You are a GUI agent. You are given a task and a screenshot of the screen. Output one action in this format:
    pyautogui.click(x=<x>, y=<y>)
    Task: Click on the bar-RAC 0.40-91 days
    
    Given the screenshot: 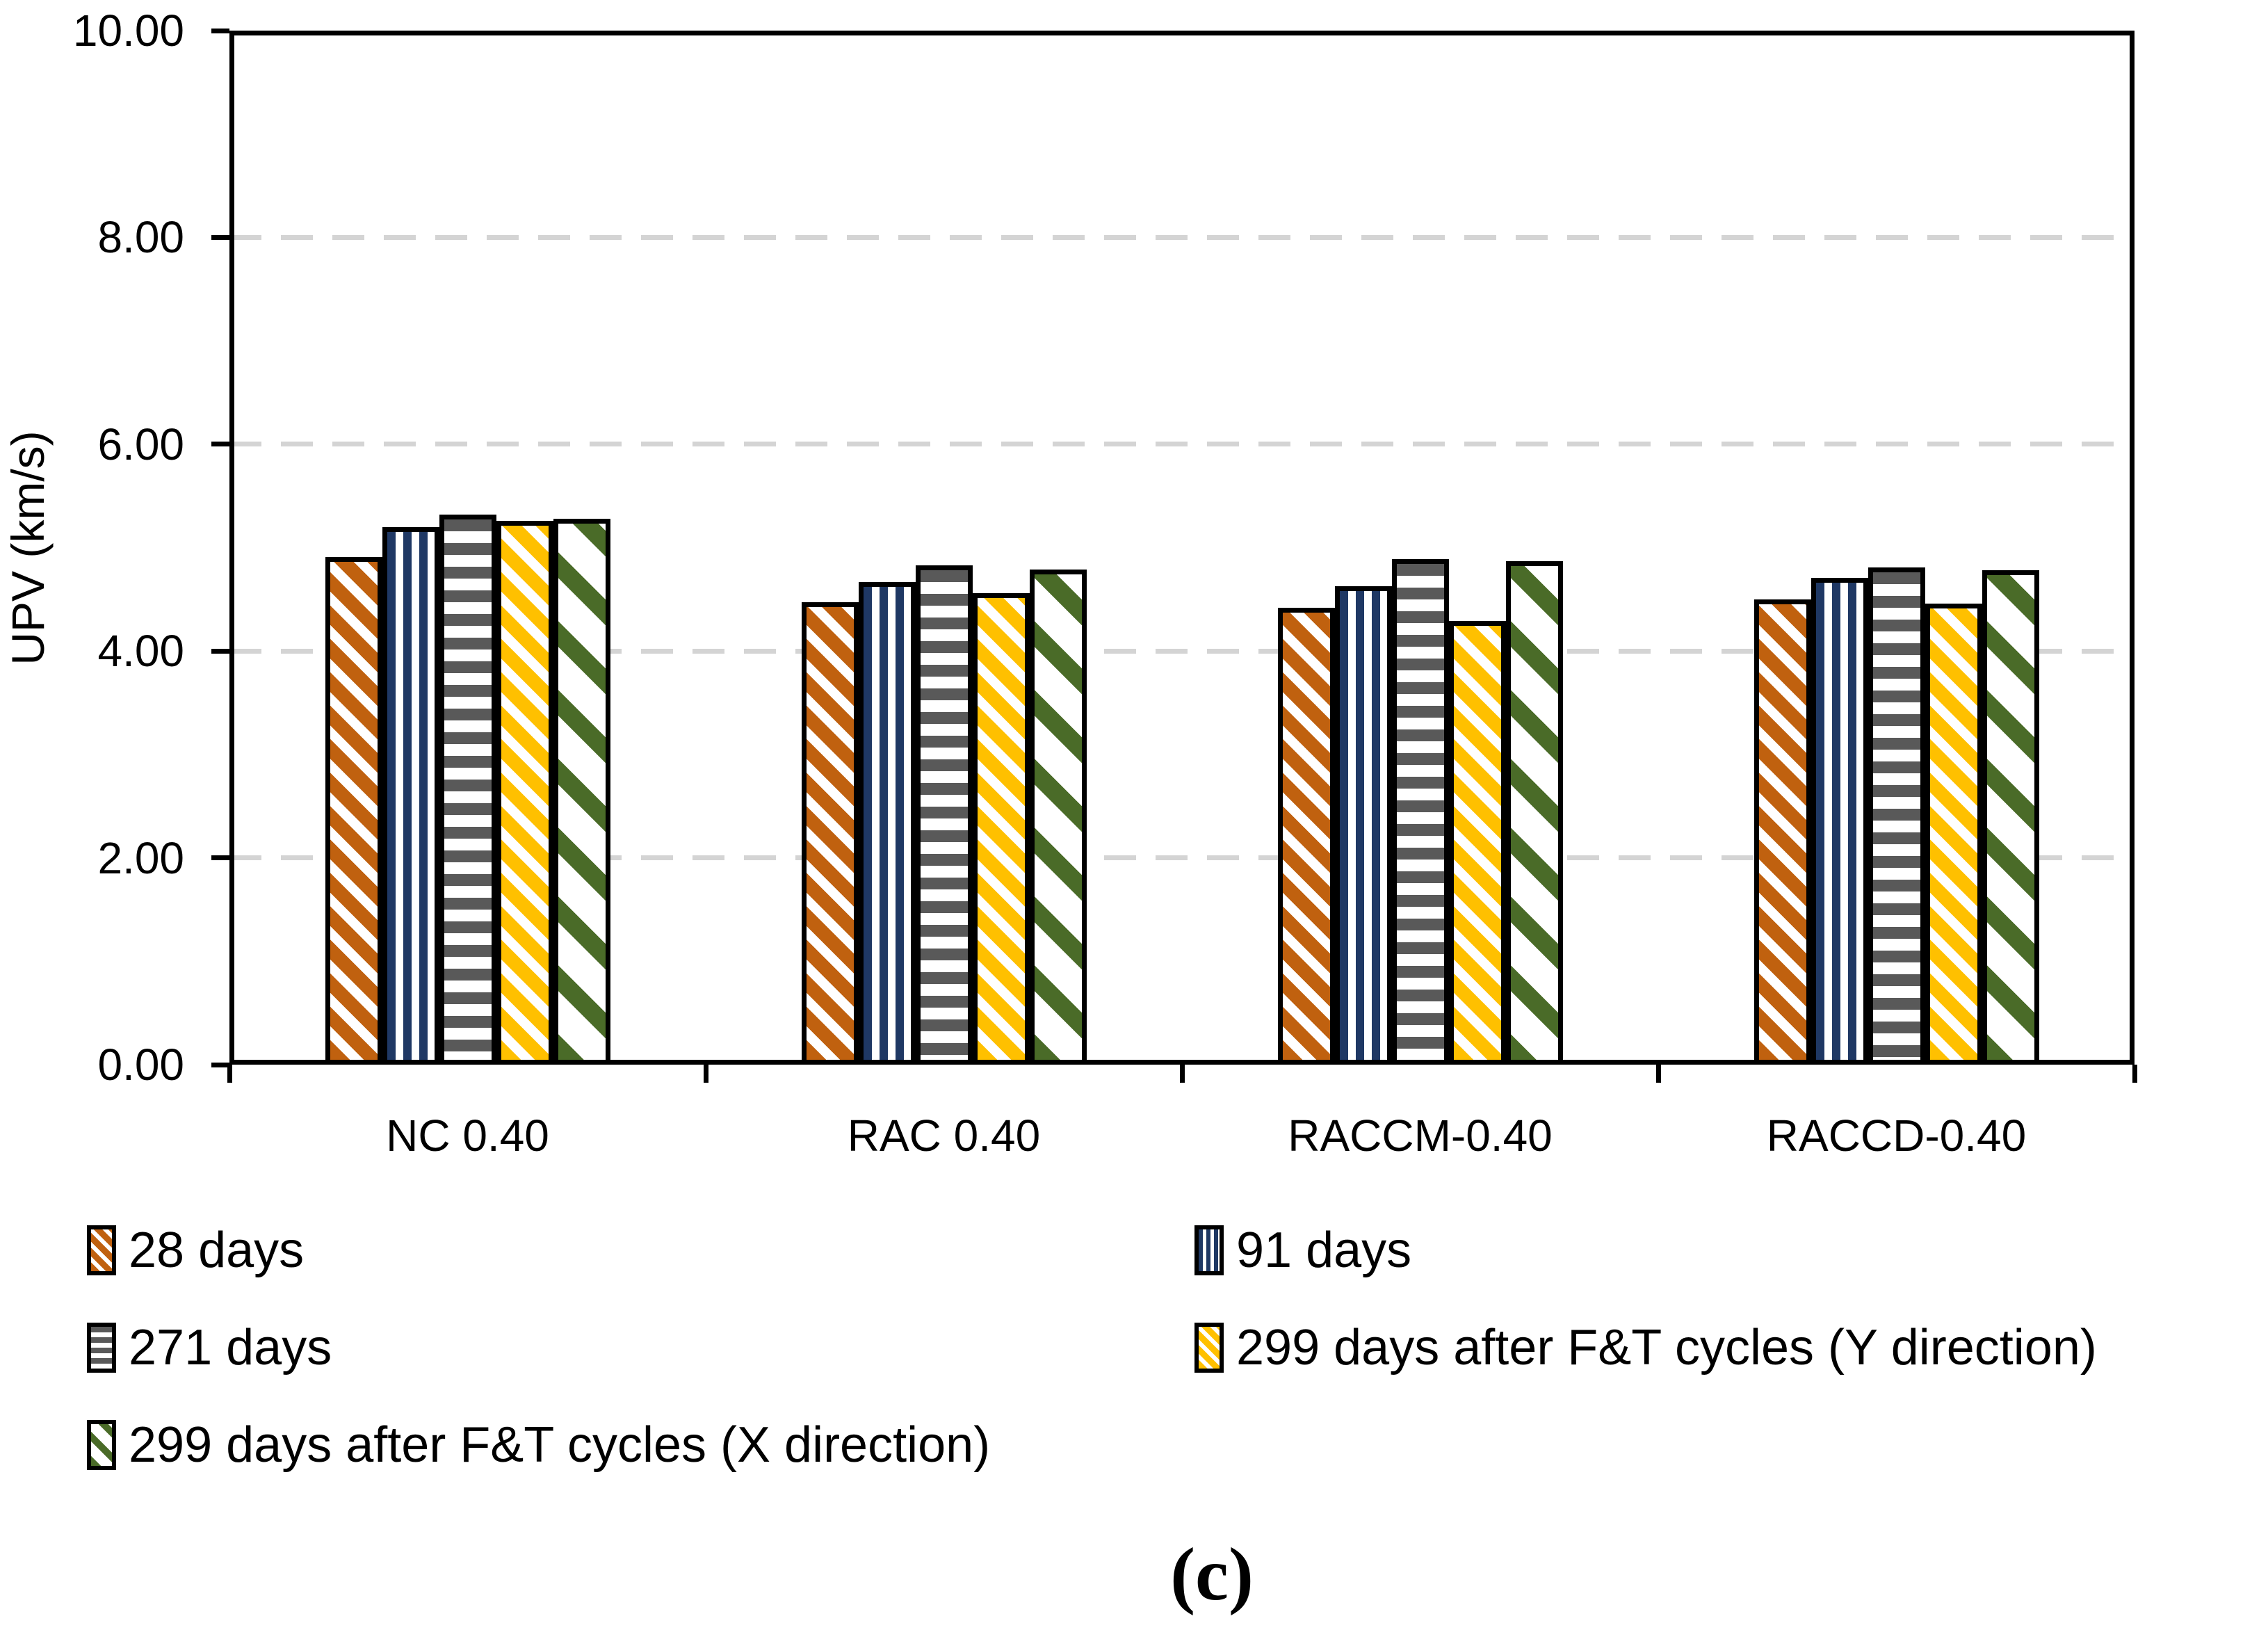 What is the action you would take?
    pyautogui.click(x=887, y=823)
    